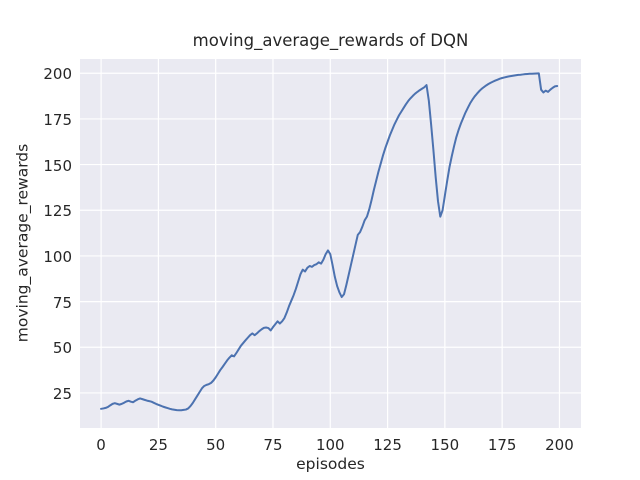 The width and height of the screenshot is (640, 480). What do you see at coordinates (62, 393) in the screenshot?
I see `y-tick-label: 25` at bounding box center [62, 393].